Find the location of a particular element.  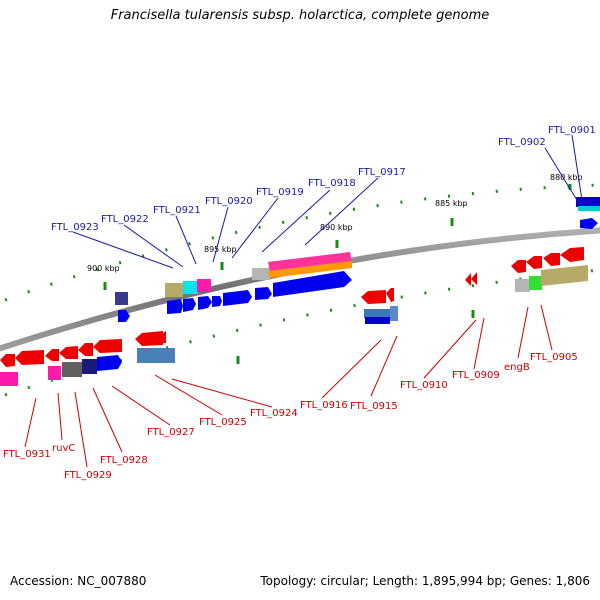

gene-label: FTL_0923 is located at coordinates (75, 227).